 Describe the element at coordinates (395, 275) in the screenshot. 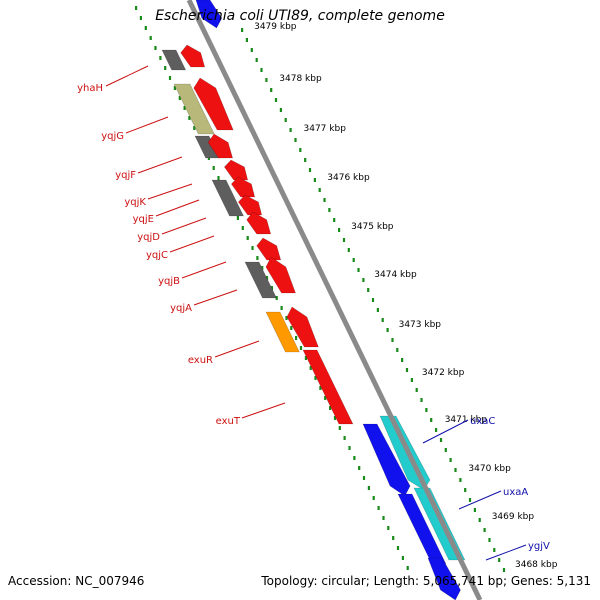

I see `tick-label-kbp: 3474 kbp` at that location.